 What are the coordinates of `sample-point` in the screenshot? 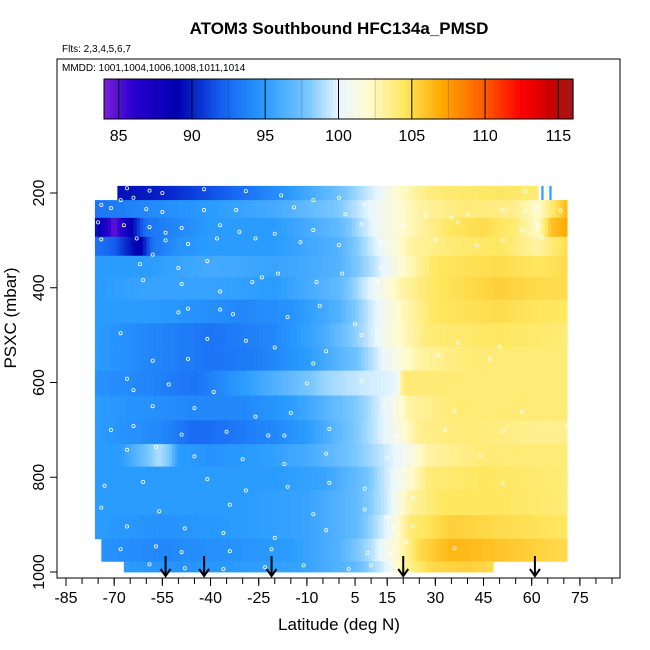 It's located at (261, 277).